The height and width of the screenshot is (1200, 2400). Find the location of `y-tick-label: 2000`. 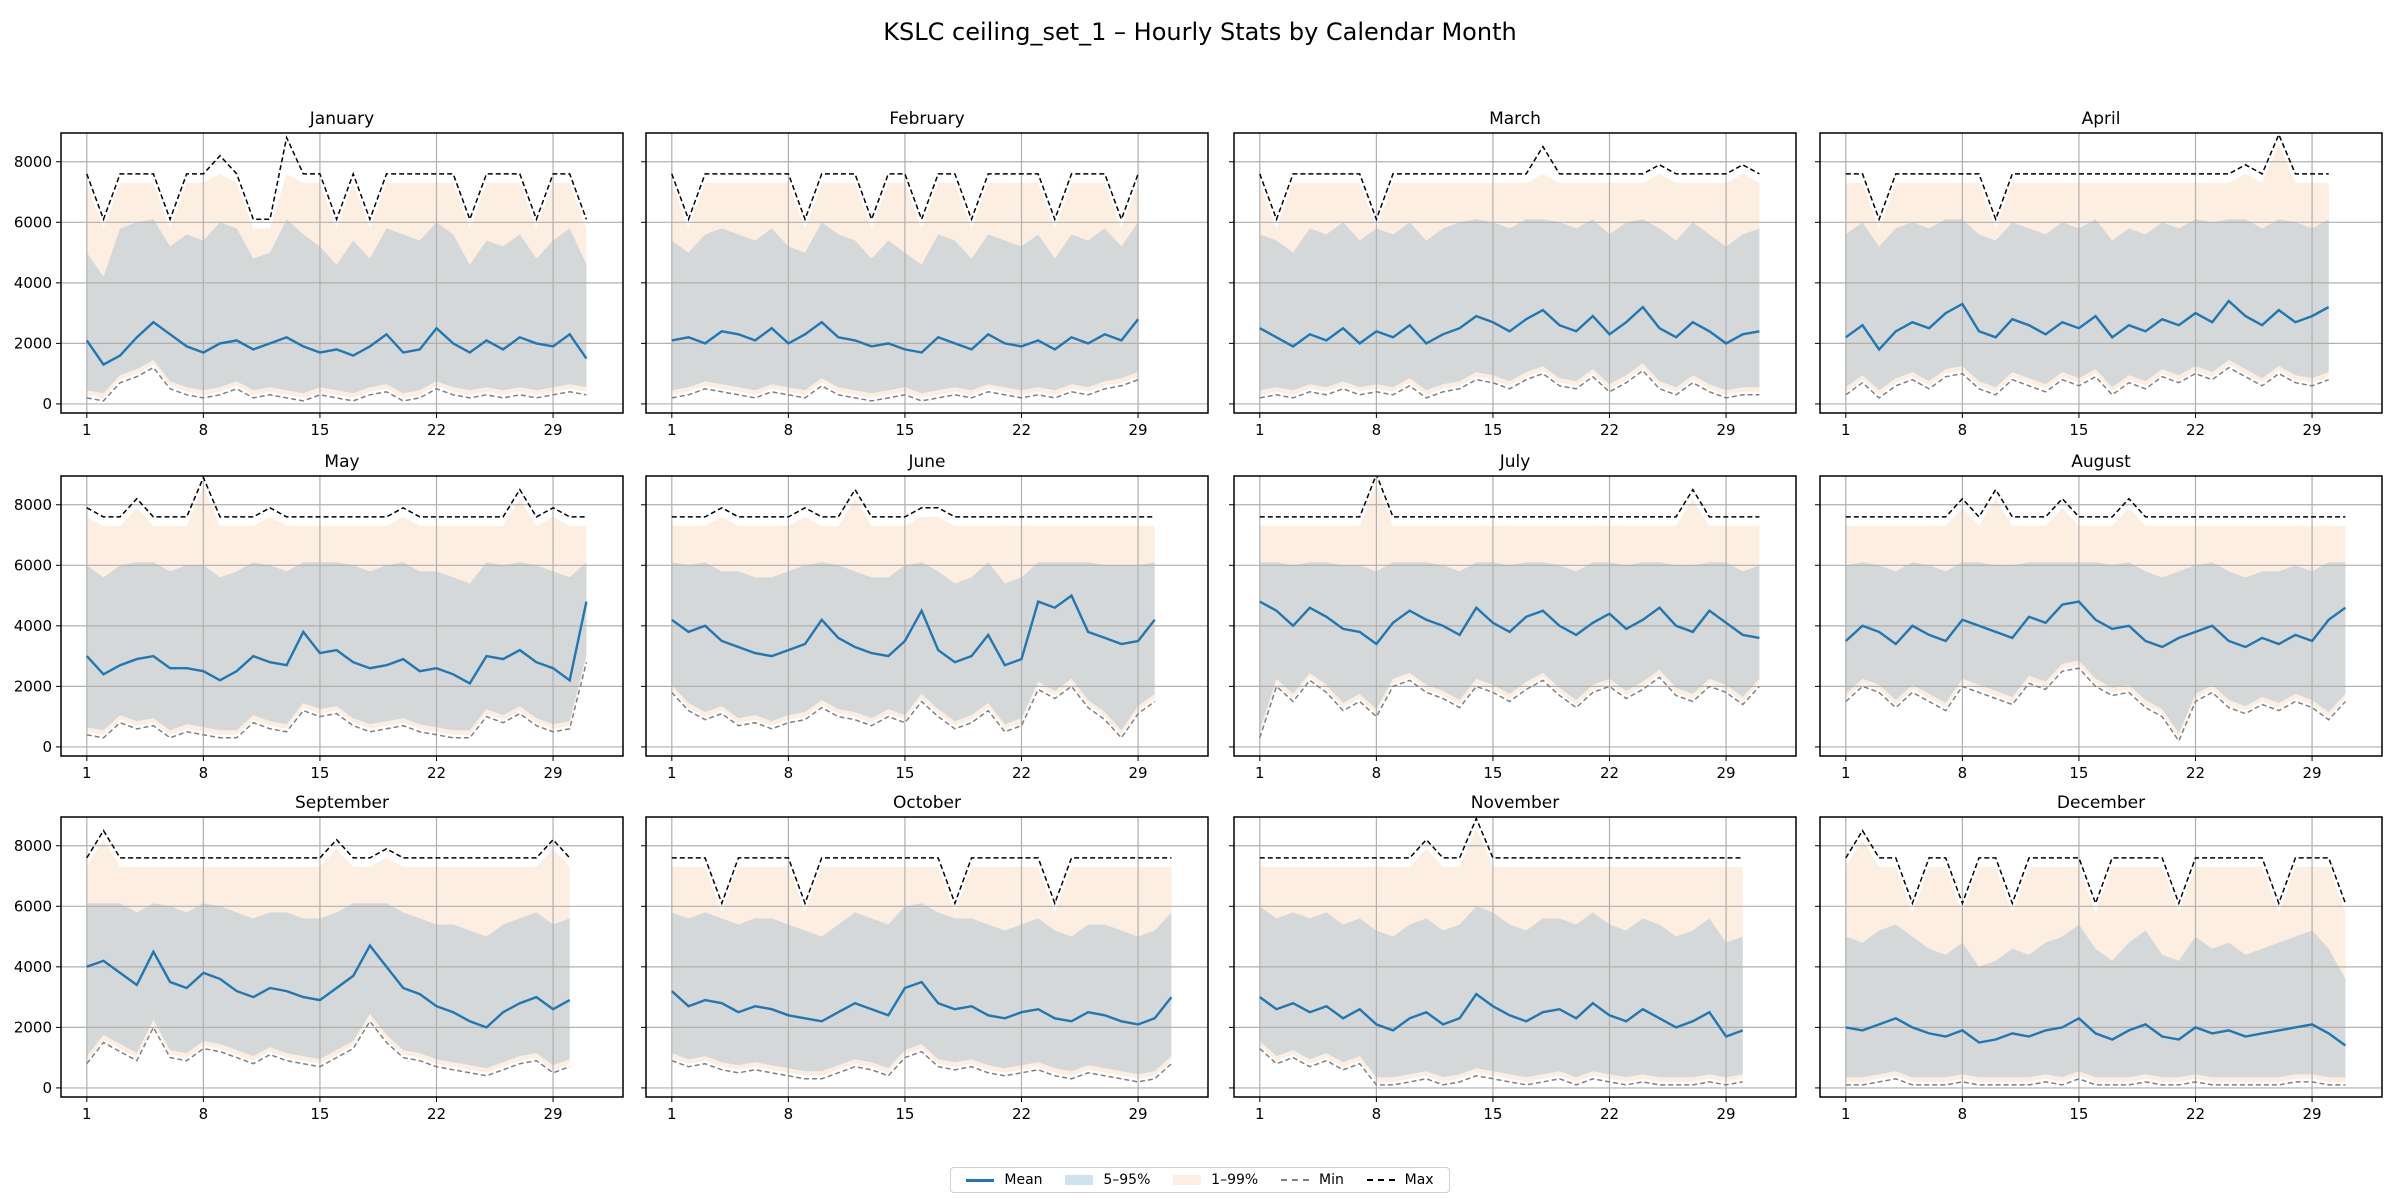

y-tick-label: 2000 is located at coordinates (33, 1027).